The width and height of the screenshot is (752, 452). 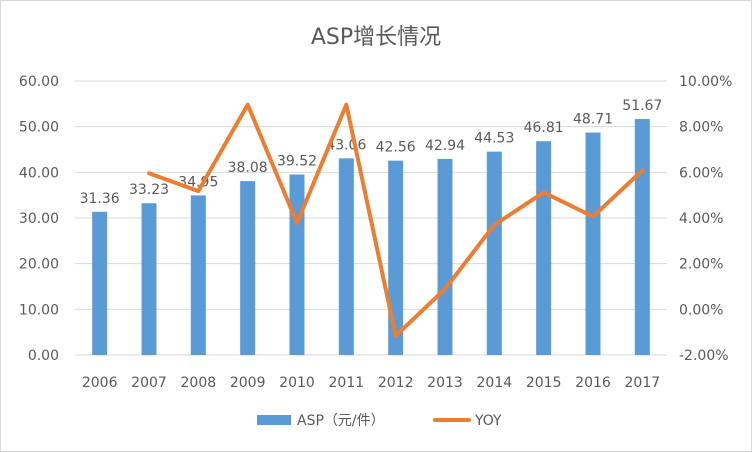 What do you see at coordinates (701, 173) in the screenshot?
I see `right-tick-label: 6.00%` at bounding box center [701, 173].